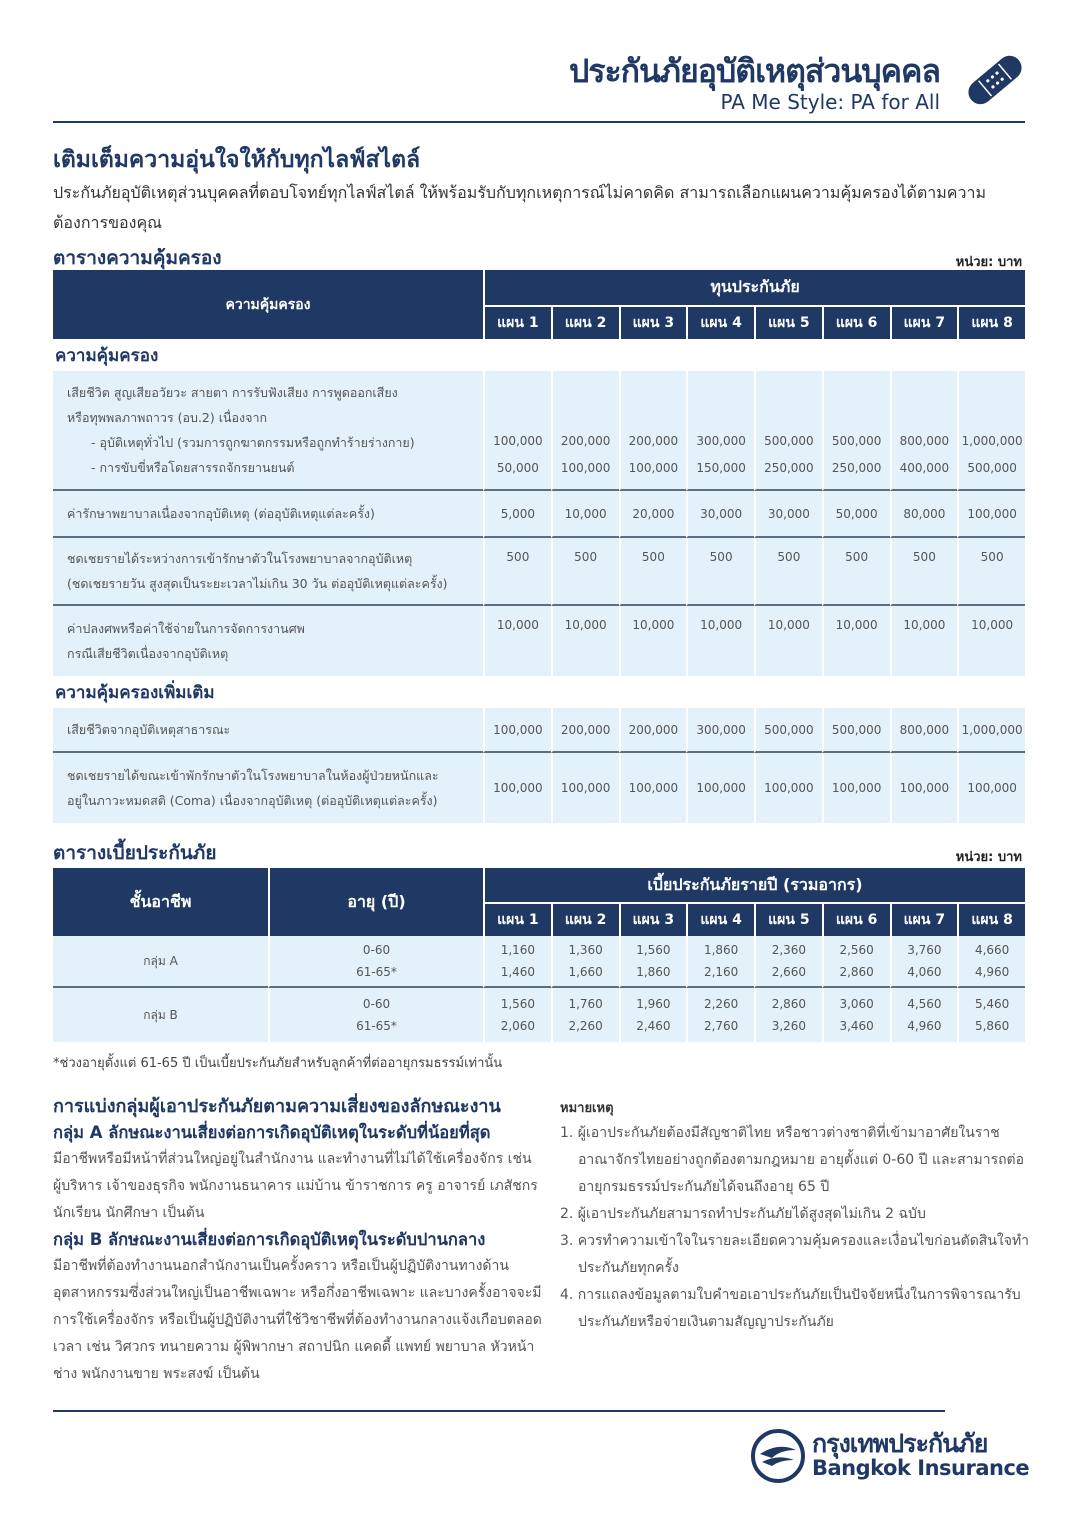 Image resolution: width=1076 pixels, height=1522 pixels. Describe the element at coordinates (991, 919) in the screenshot. I see `plan-header: แผน 8` at that location.